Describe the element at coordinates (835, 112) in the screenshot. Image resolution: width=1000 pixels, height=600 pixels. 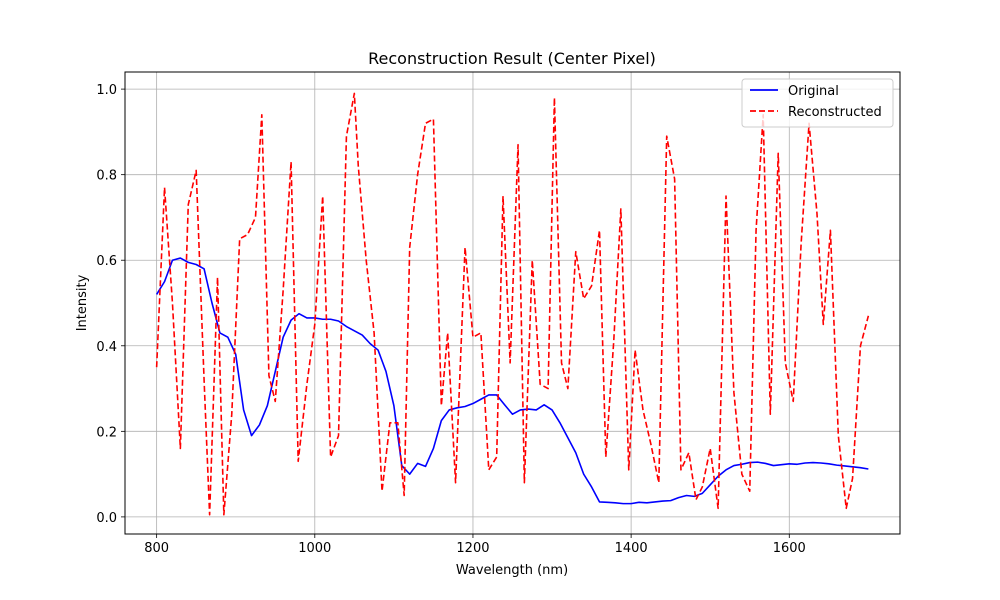
I see `legend-label-reconstructed: Reconstructed` at that location.